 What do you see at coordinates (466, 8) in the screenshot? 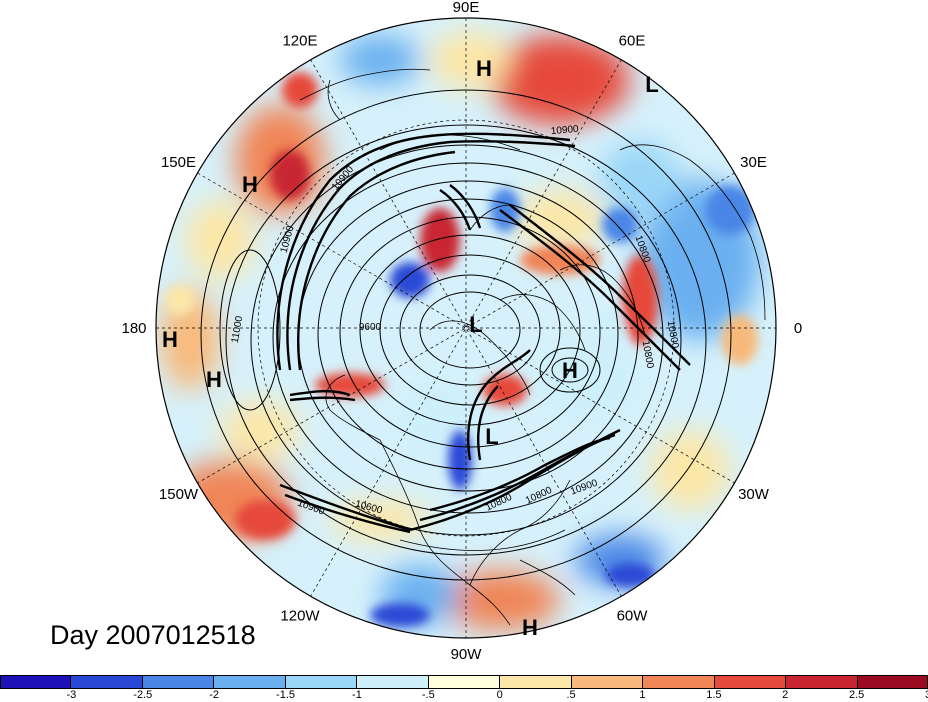
I see `longitude-label: 90E` at bounding box center [466, 8].